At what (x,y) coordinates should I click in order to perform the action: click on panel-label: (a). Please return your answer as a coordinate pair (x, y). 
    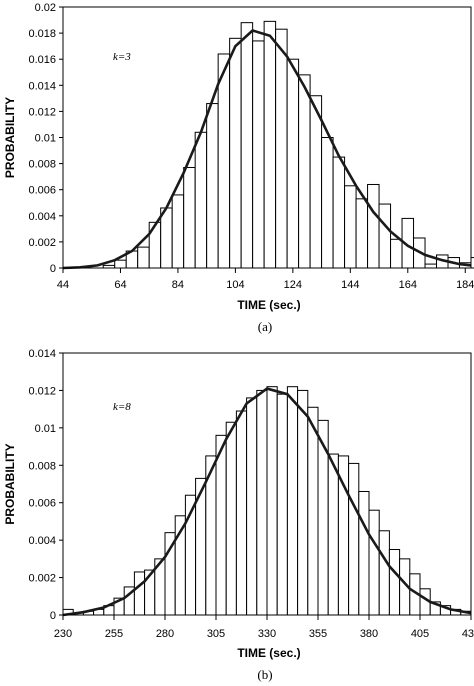
    Looking at the image, I should click on (265, 326).